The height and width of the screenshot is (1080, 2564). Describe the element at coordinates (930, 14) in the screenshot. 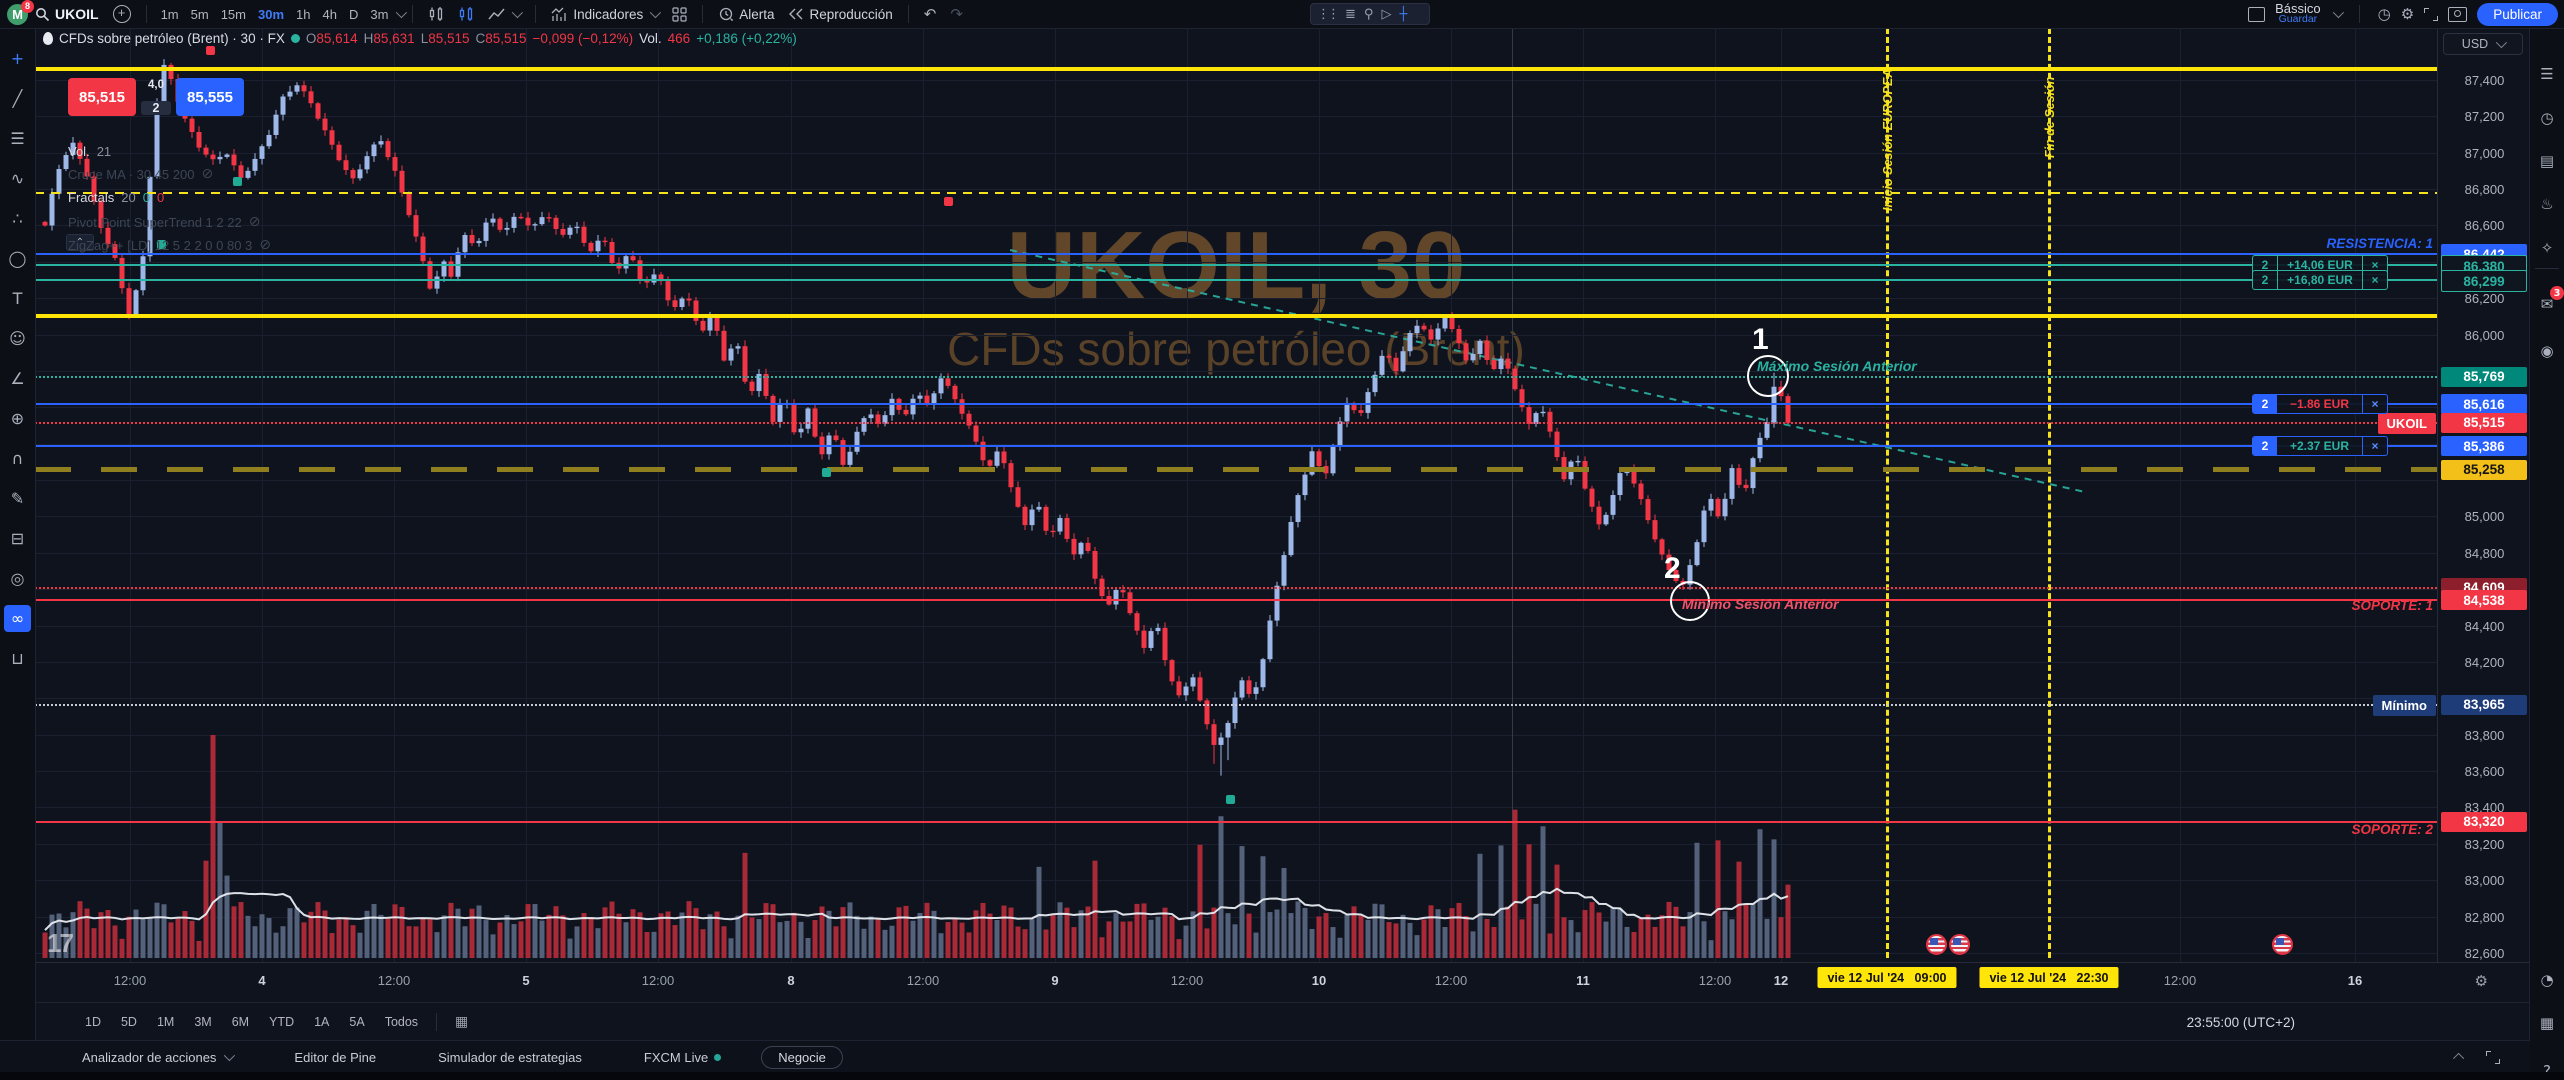

I see `undo-button: ↶` at that location.